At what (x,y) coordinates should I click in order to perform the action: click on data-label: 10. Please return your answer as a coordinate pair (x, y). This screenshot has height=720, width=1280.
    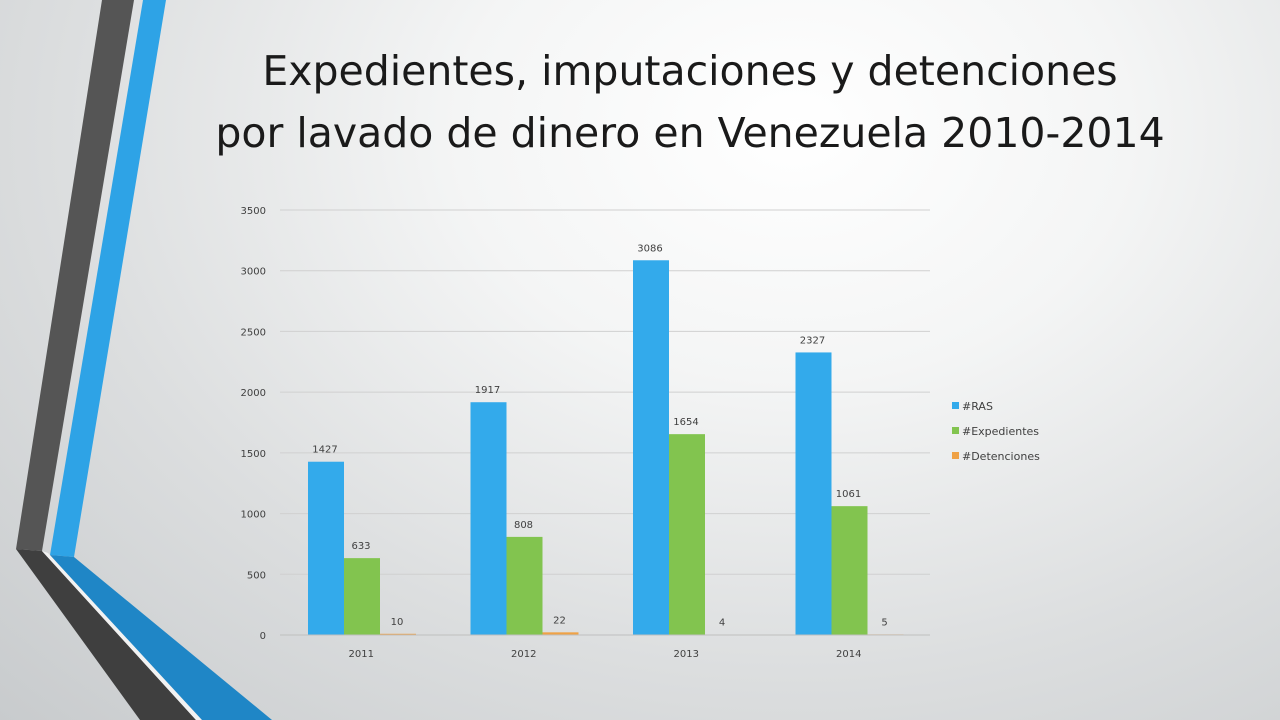
    Looking at the image, I should click on (397, 622).